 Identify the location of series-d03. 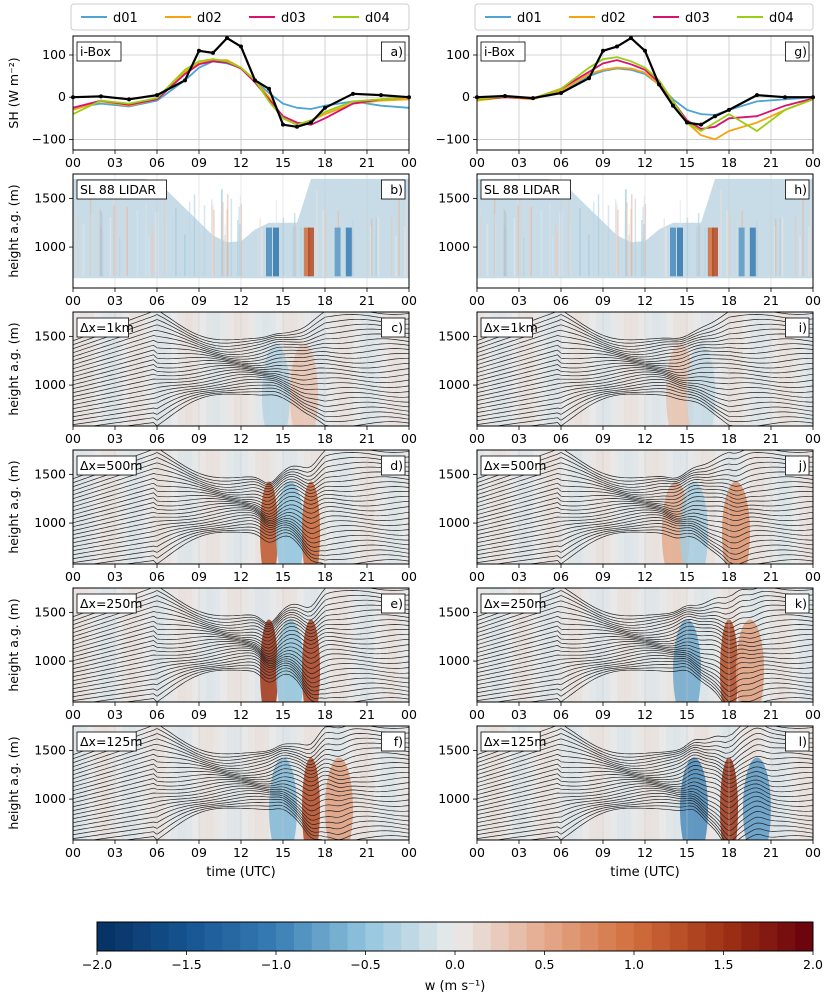
(241, 93).